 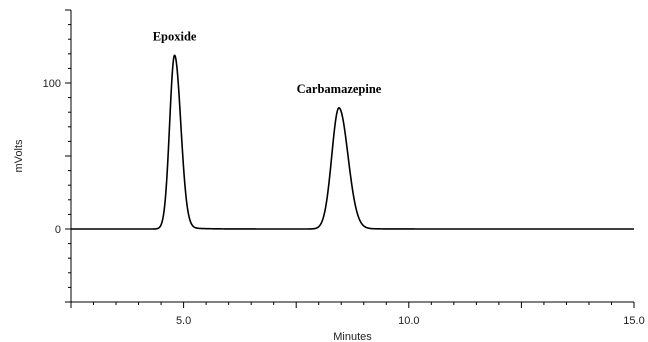 What do you see at coordinates (52, 84) in the screenshot?
I see `y-tick-label: 100` at bounding box center [52, 84].